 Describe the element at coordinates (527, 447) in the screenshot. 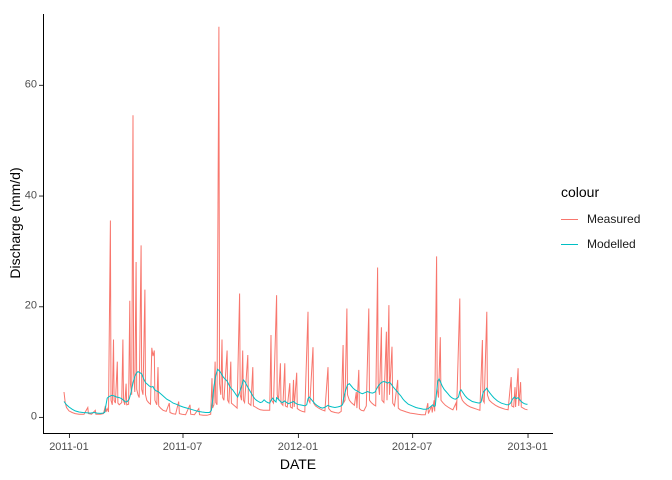

I see `x-tick-label: 2013-01` at that location.